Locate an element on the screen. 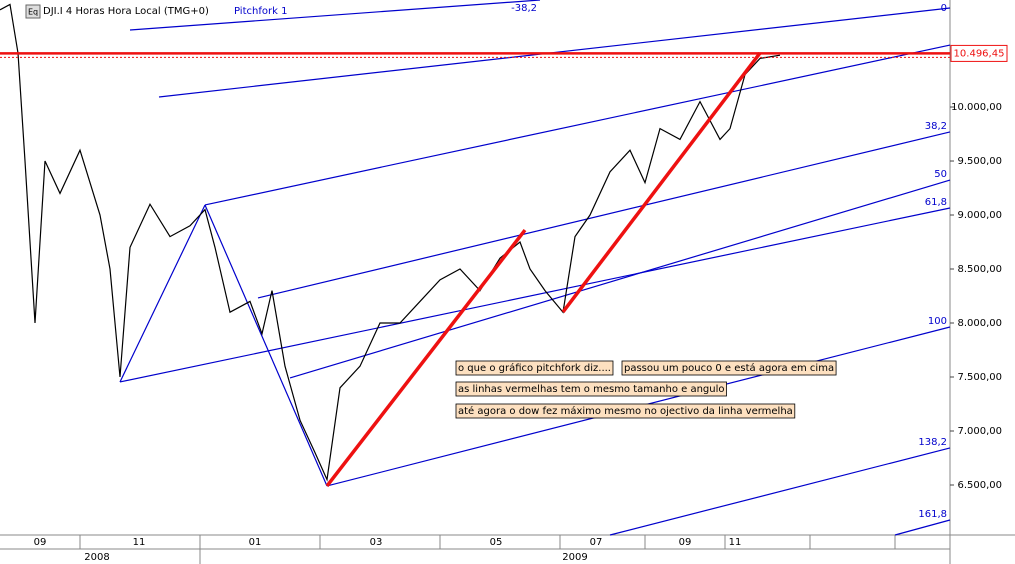  chart-title: DJI.I 4 Horas Hora Local (TMG+0) is located at coordinates (126, 11).